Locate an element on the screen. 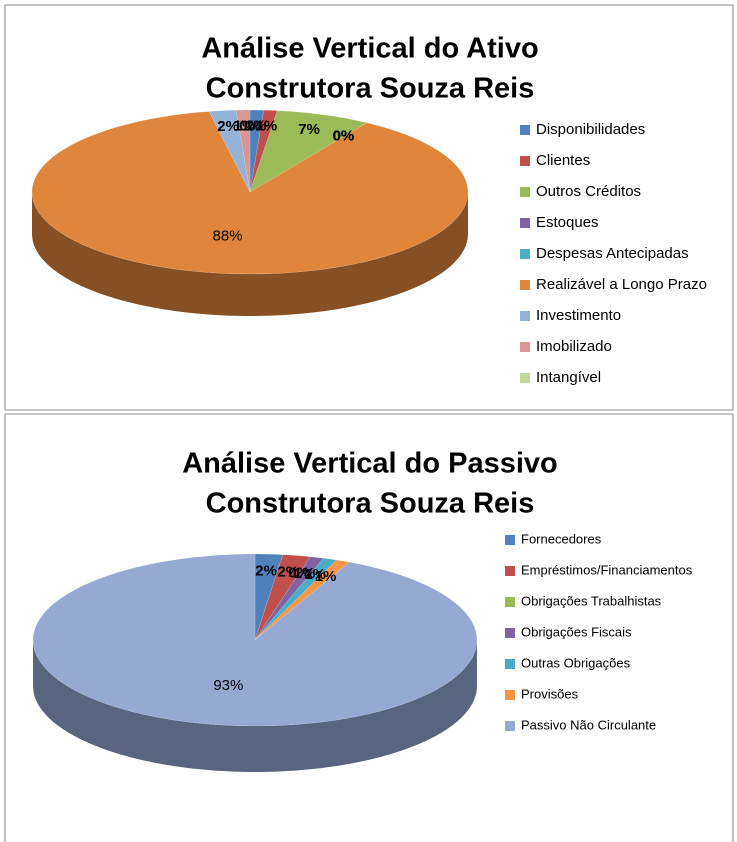  legend-label: Provisões is located at coordinates (550, 693).